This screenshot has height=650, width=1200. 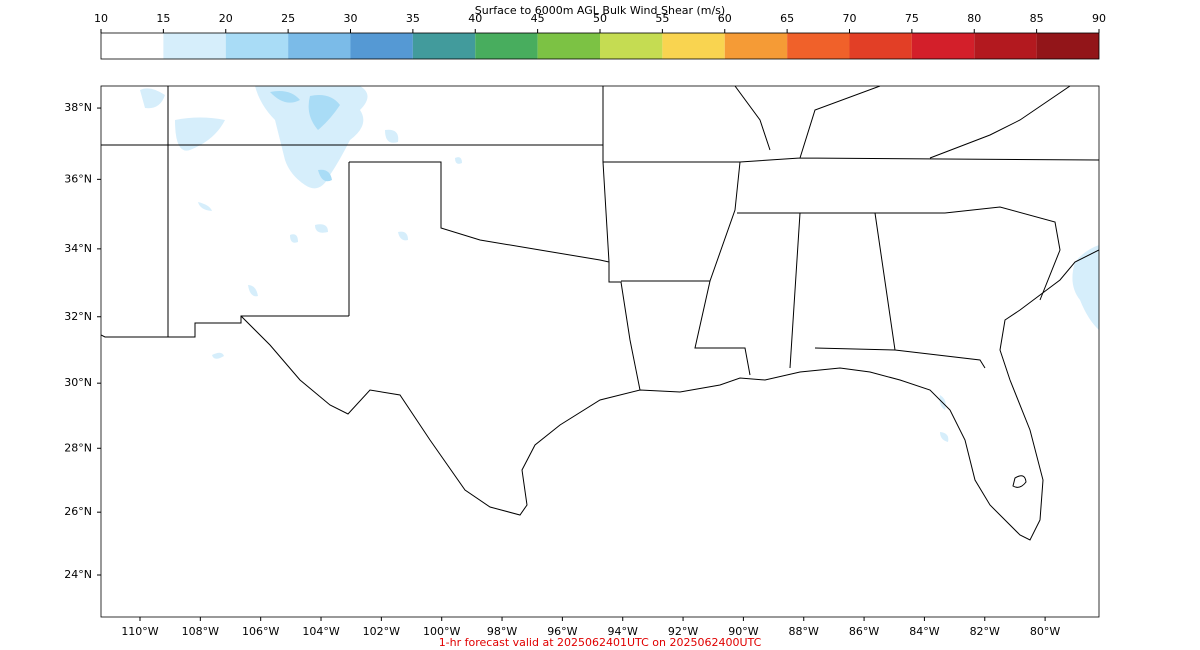 What do you see at coordinates (381, 631) in the screenshot?
I see `lon-label: 102°W` at bounding box center [381, 631].